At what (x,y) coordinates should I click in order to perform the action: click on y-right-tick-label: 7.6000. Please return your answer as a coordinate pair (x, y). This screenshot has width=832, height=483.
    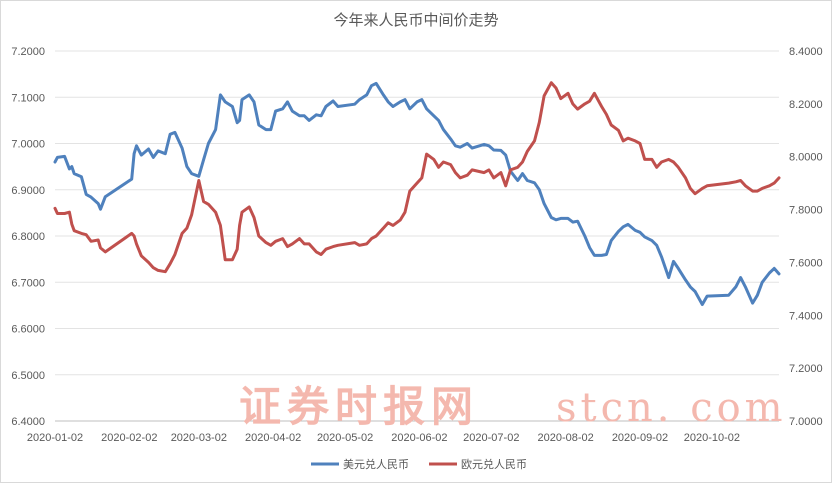
    Looking at the image, I should click on (806, 263).